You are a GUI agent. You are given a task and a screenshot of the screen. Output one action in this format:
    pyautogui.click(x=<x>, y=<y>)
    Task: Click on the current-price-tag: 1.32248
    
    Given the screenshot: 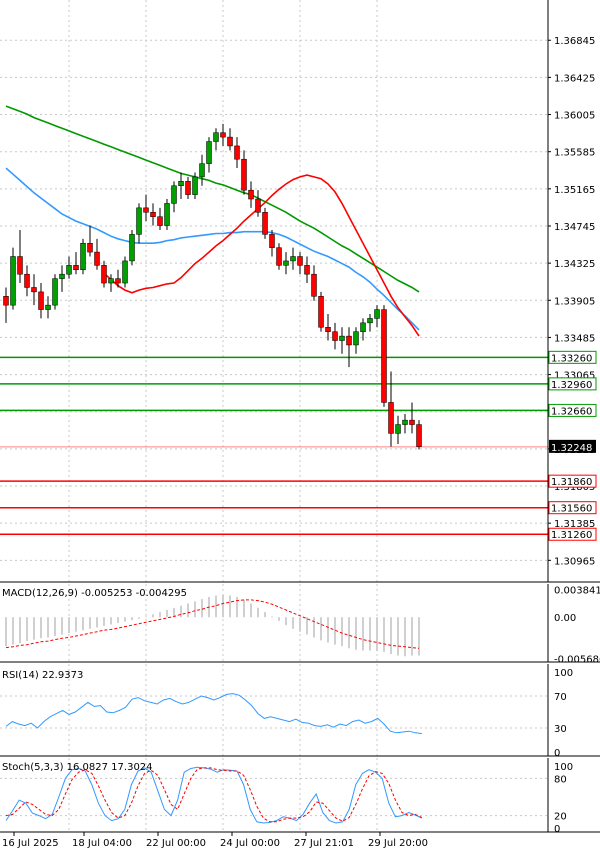 What is the action you would take?
    pyautogui.click(x=572, y=446)
    